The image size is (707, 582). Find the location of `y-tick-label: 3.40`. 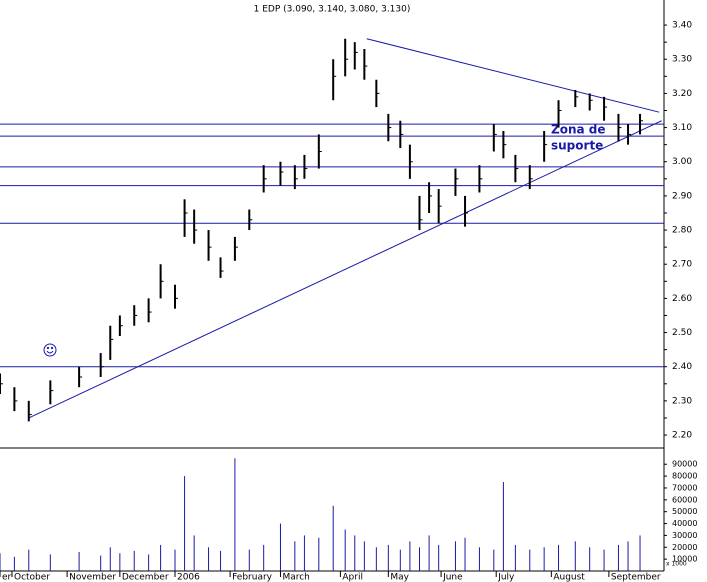

y-tick-label: 3.40 is located at coordinates (682, 26).